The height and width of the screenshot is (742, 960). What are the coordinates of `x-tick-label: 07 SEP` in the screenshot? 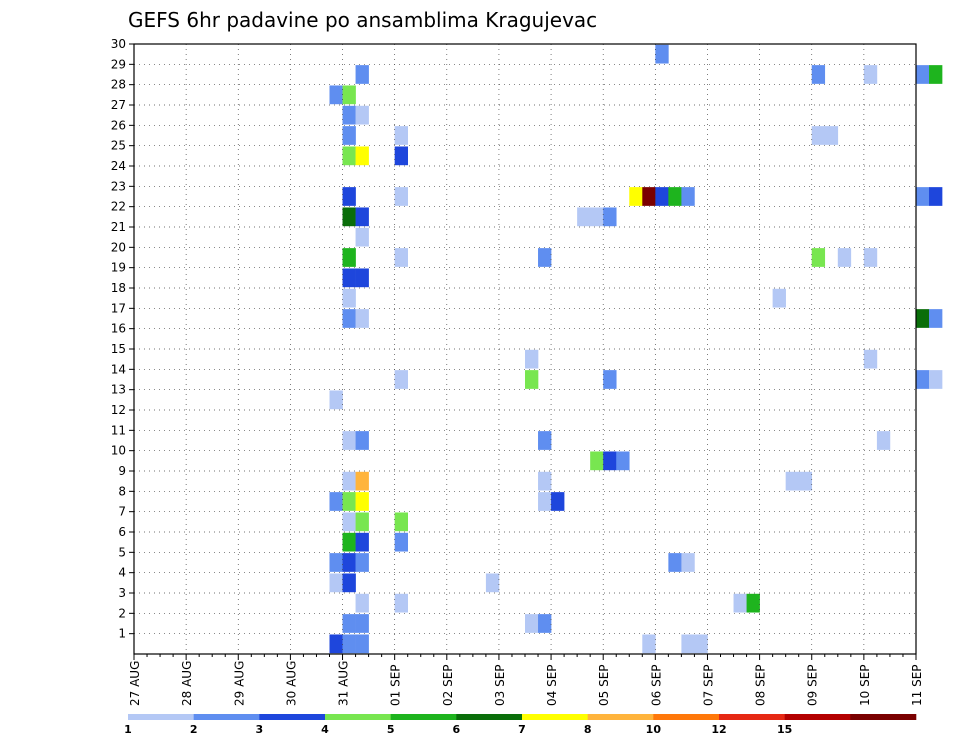 It's located at (708, 685).